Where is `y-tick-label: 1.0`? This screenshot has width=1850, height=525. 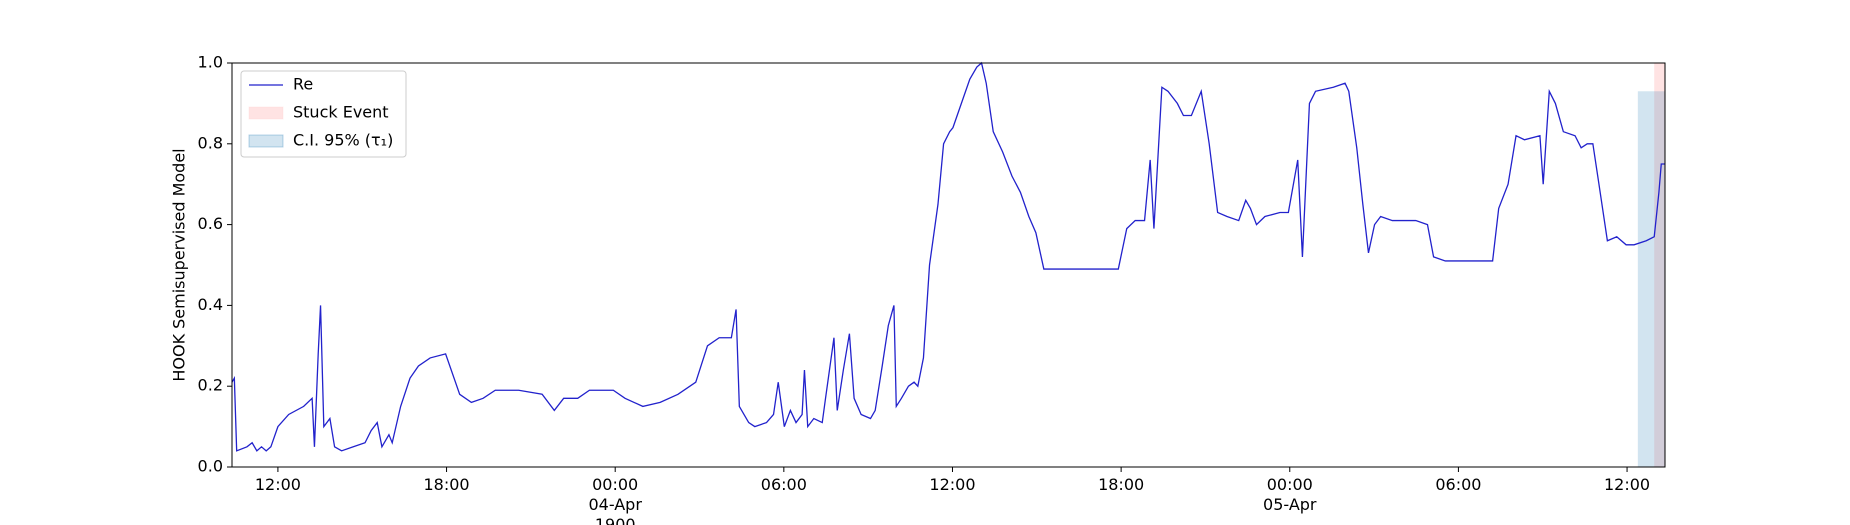 y-tick-label: 1.0 is located at coordinates (210, 62).